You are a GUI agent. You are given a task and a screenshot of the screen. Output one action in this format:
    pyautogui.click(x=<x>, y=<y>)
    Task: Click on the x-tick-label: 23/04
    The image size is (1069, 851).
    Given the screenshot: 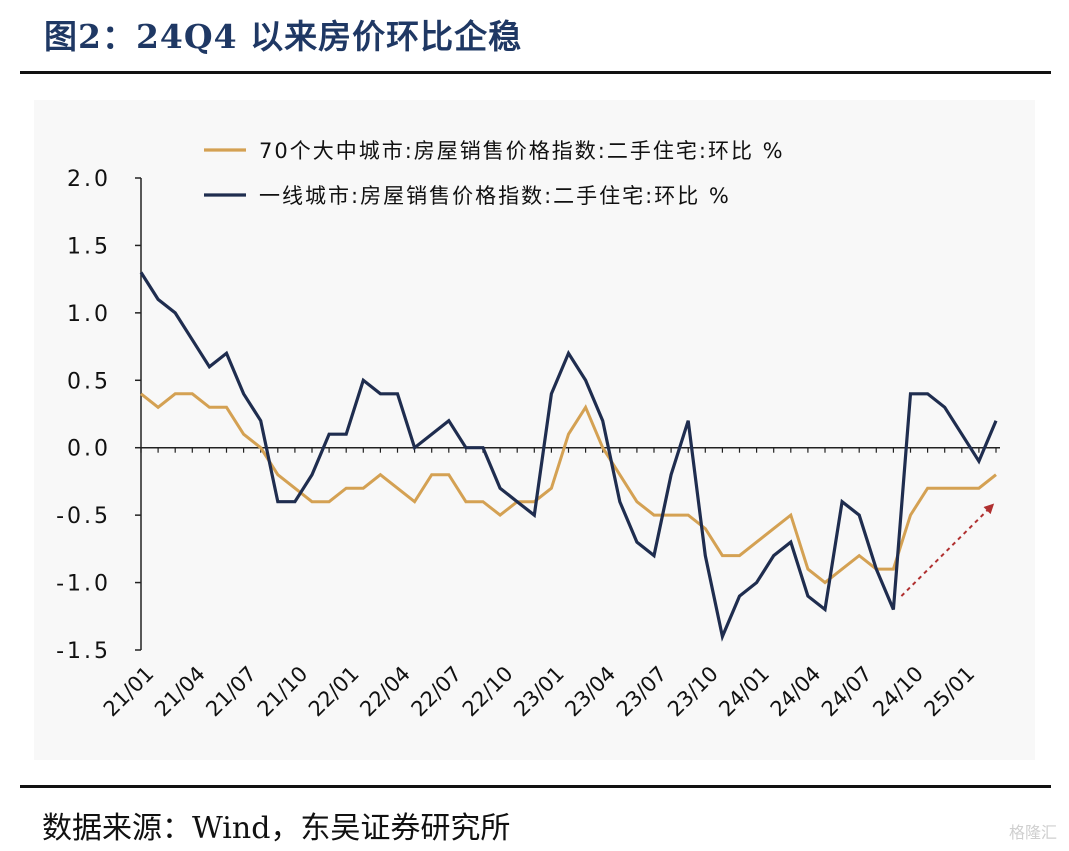 What is the action you would take?
    pyautogui.click(x=590, y=692)
    